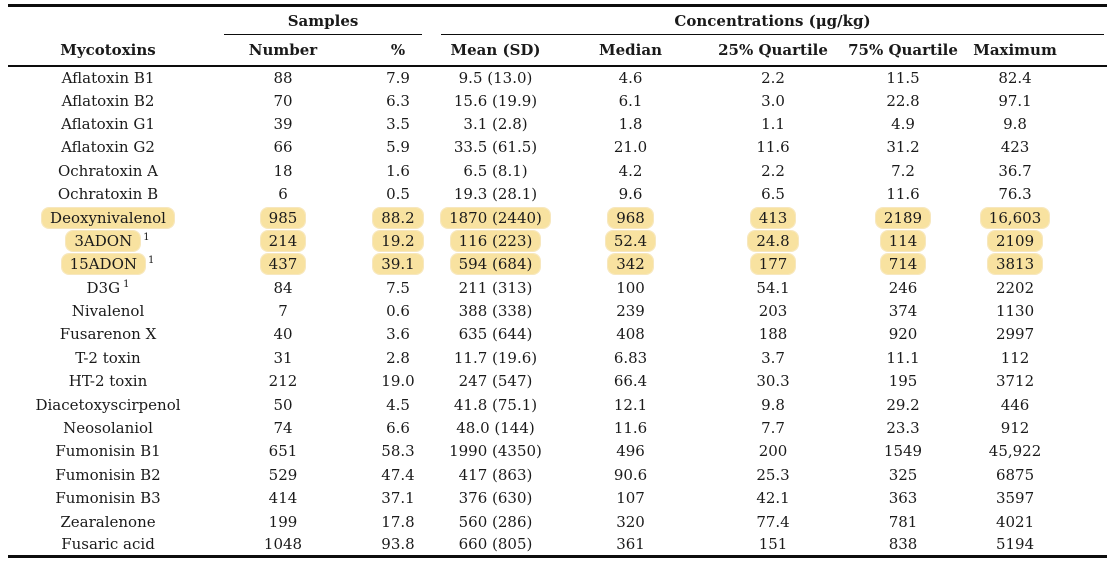  I want to click on value-cell: 0.6, so click(398, 310).